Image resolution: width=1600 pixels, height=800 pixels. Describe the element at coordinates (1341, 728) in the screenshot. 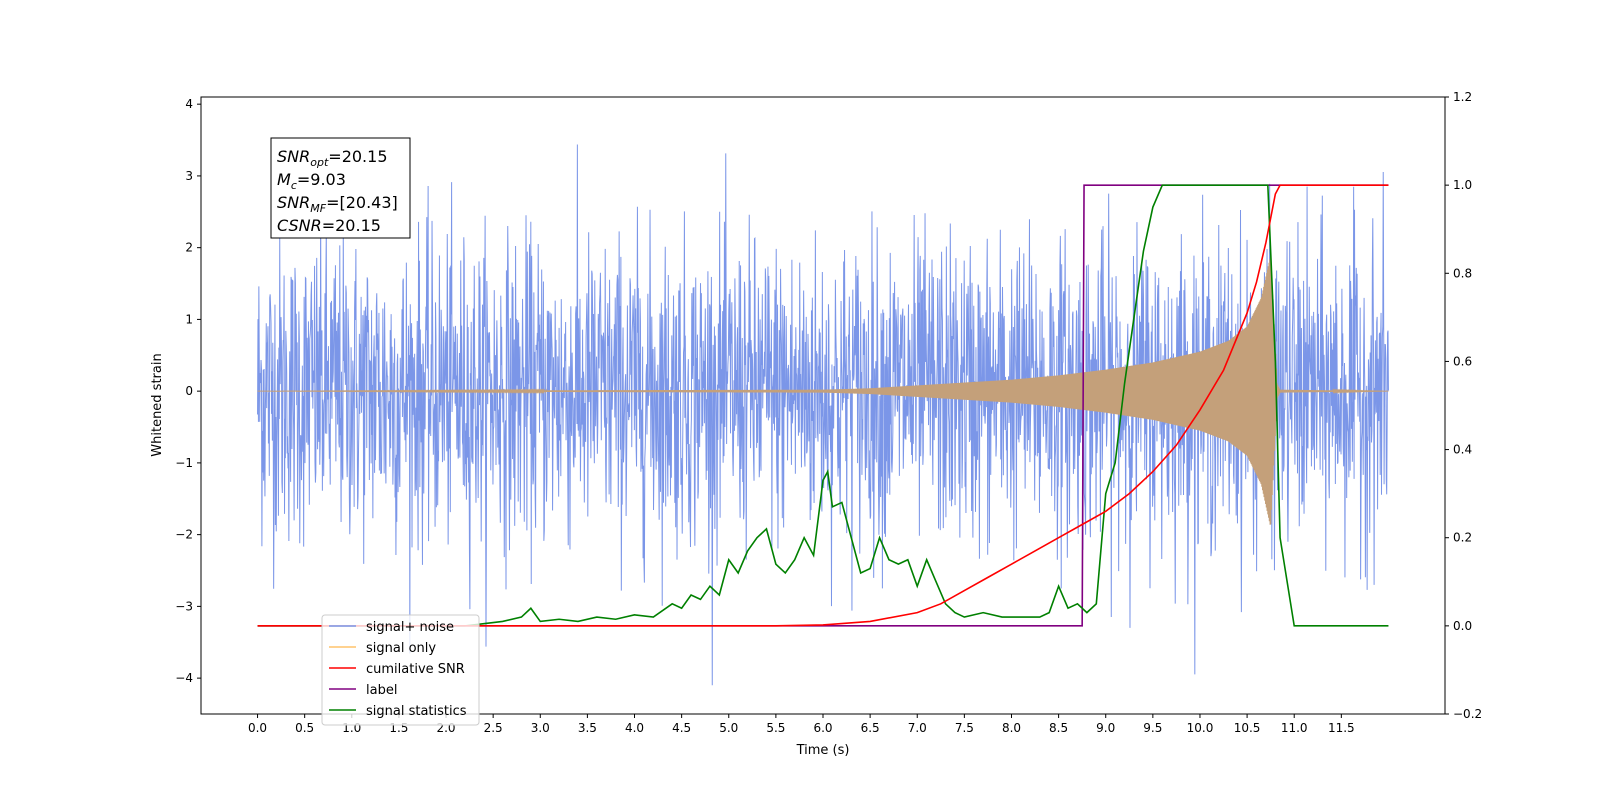

I see `x-tick-label: 11.5` at that location.